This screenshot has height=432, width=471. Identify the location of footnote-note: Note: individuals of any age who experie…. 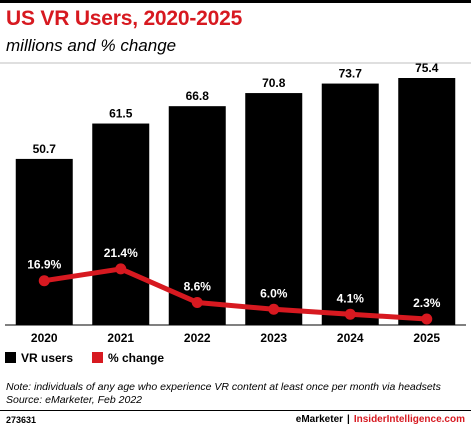
(223, 387).